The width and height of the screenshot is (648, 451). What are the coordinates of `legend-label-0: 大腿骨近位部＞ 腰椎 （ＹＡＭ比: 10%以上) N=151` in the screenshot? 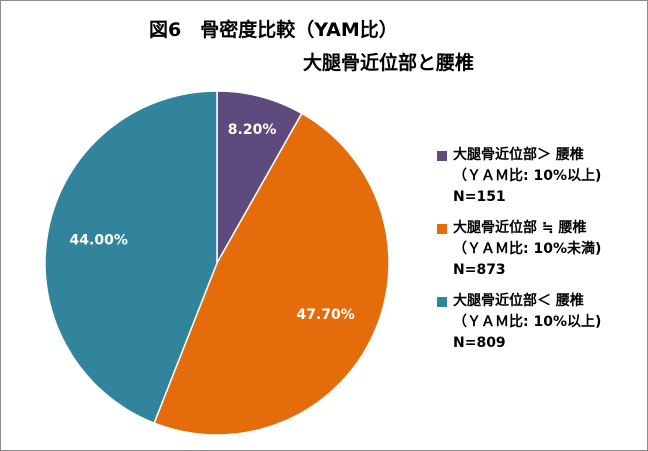 It's located at (547, 176).